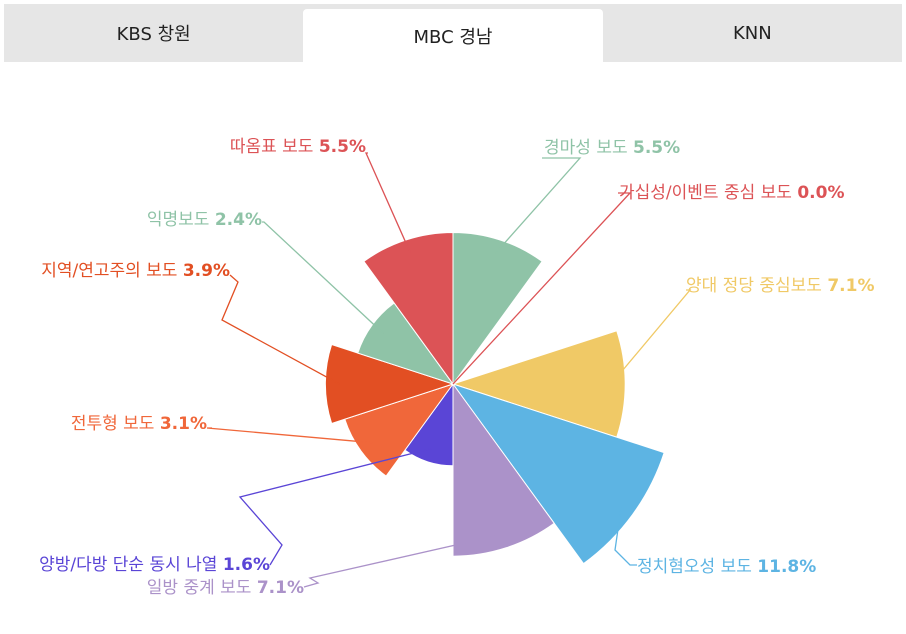 The width and height of the screenshot is (906, 634). What do you see at coordinates (656, 148) in the screenshot?
I see `slice-0-label-value: 5.5%` at bounding box center [656, 148].